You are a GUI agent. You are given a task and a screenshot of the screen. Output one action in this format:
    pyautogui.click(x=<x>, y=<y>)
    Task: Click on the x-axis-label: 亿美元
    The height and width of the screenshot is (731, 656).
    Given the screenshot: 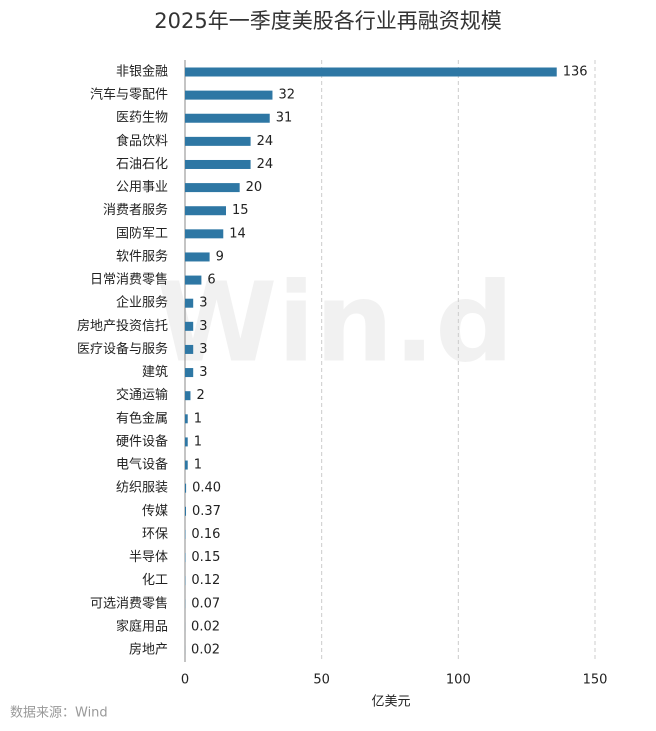 What is the action you would take?
    pyautogui.click(x=390, y=702)
    